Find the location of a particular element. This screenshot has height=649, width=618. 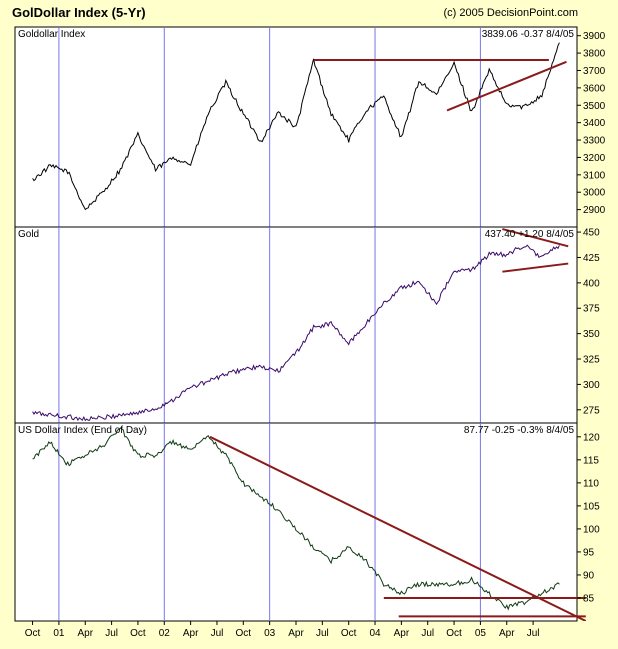

y-tick-label: 3200 is located at coordinates (594, 158).